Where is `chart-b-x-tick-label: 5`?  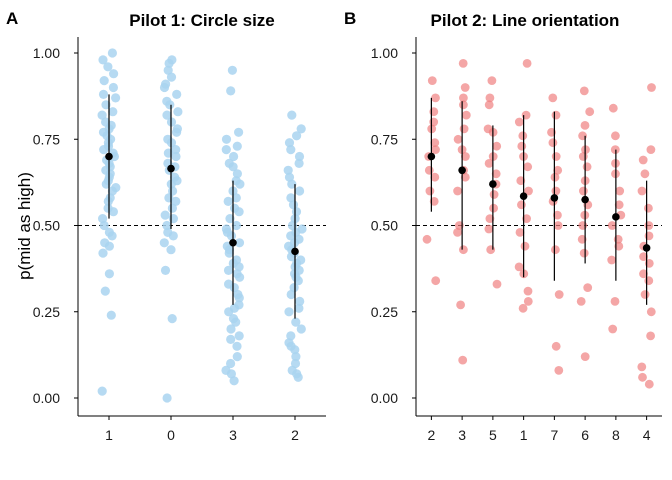
chart-b-x-tick-label: 5 is located at coordinates (493, 435).